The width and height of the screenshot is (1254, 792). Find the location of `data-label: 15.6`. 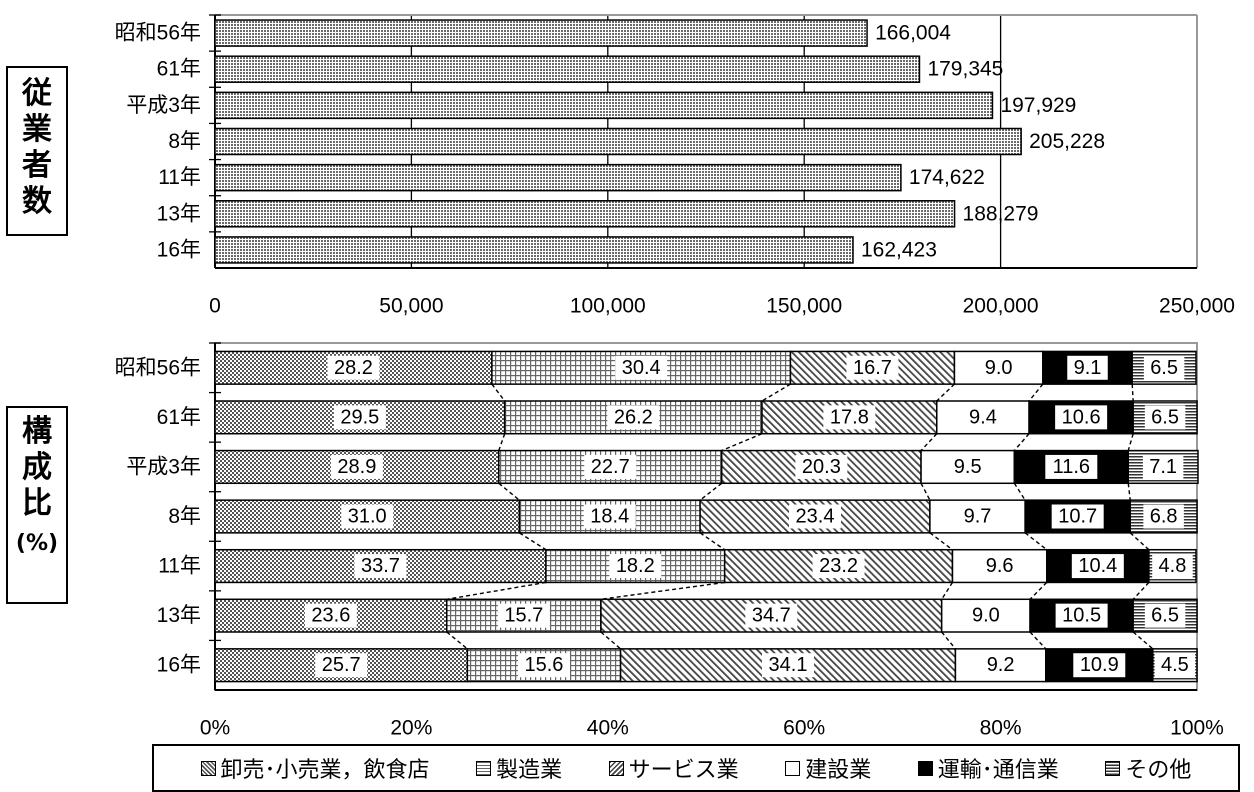

data-label: 15.6 is located at coordinates (544, 665).